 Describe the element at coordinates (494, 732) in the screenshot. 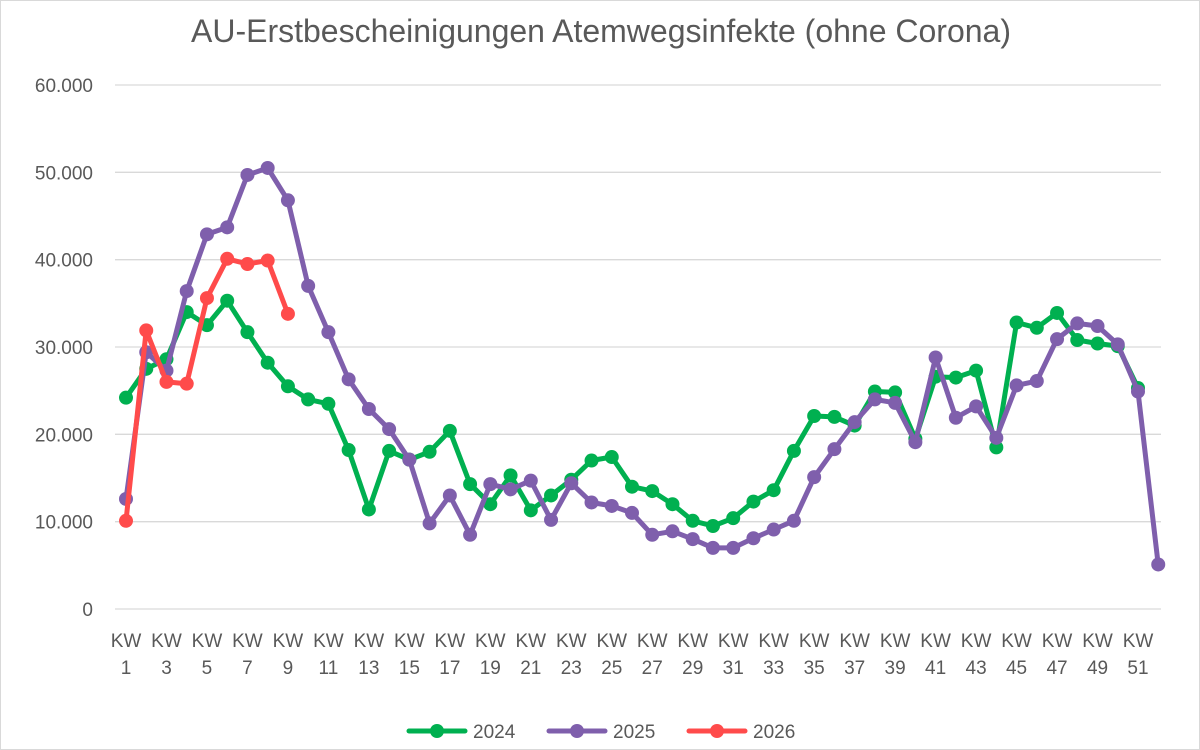

I see `legend-label: 2024` at that location.